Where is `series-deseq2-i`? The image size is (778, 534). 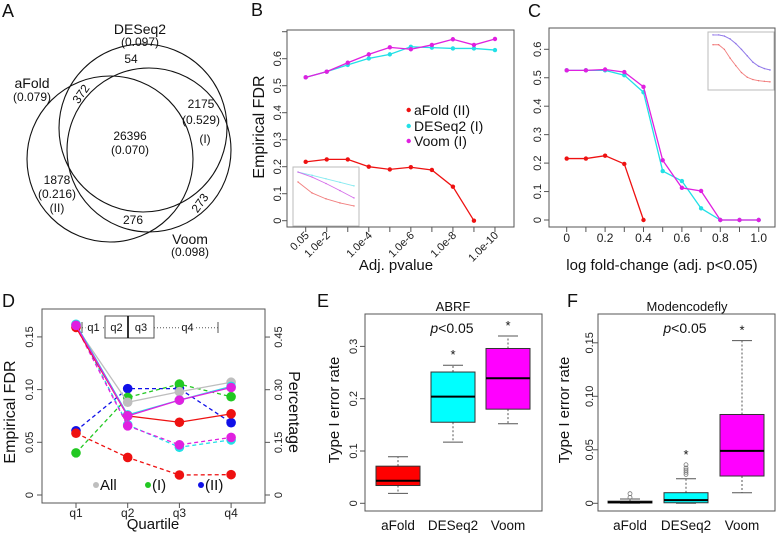 series-deseq2-i is located at coordinates (662, 145).